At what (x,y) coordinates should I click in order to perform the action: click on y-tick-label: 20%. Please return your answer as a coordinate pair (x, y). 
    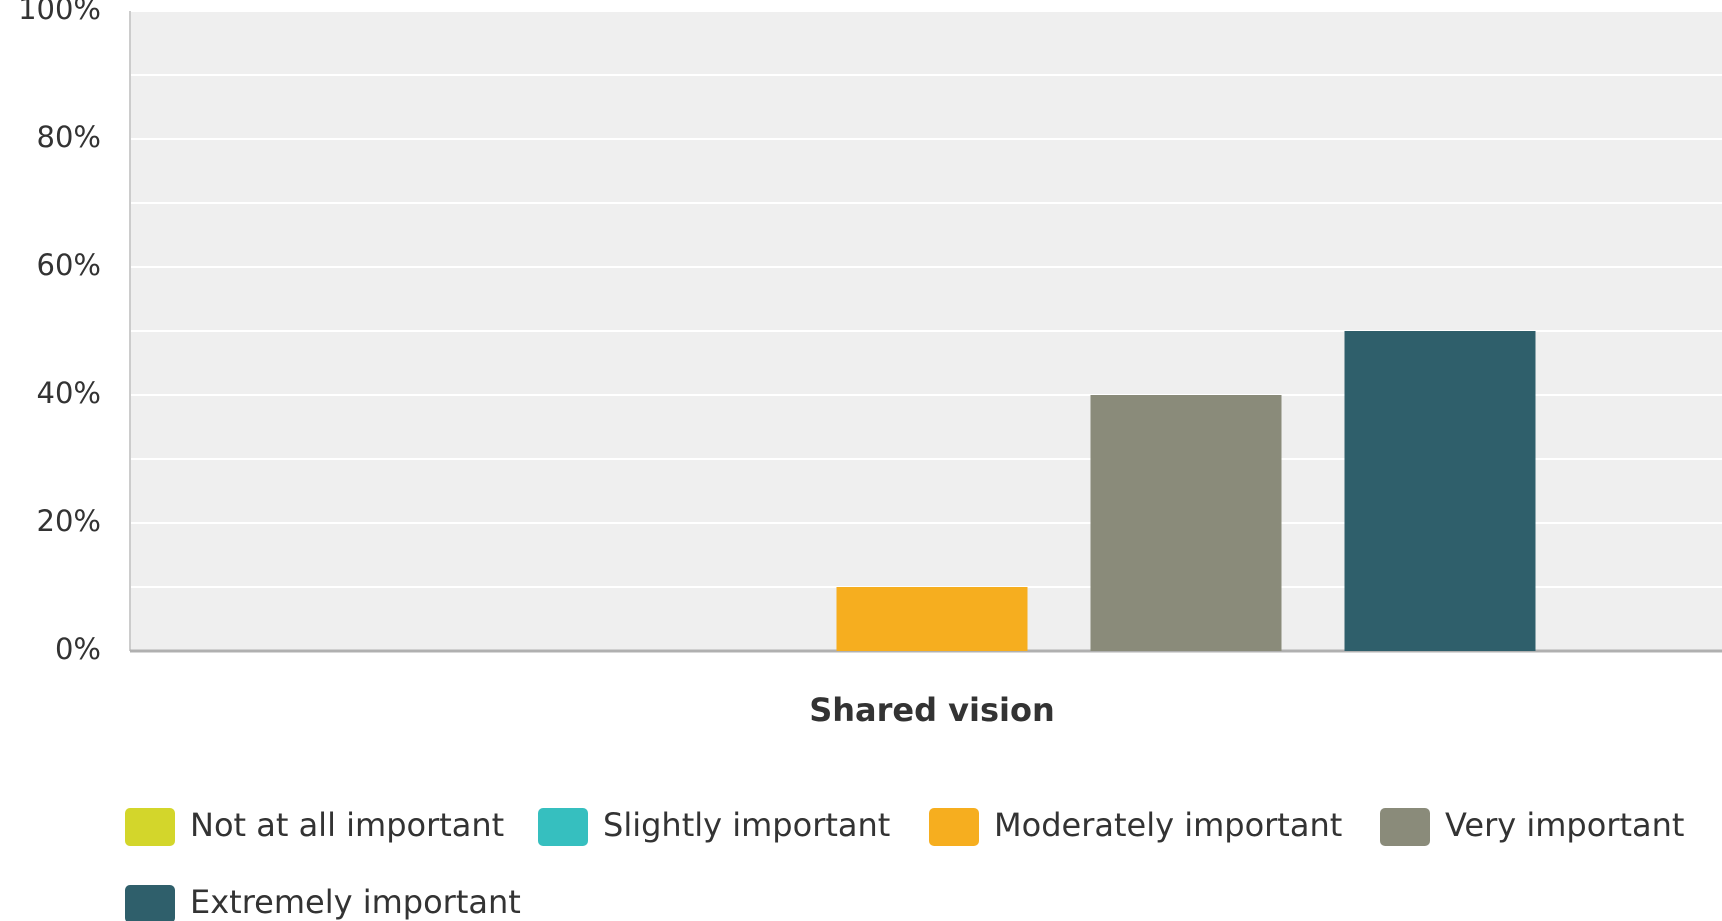
    Looking at the image, I should click on (69, 521).